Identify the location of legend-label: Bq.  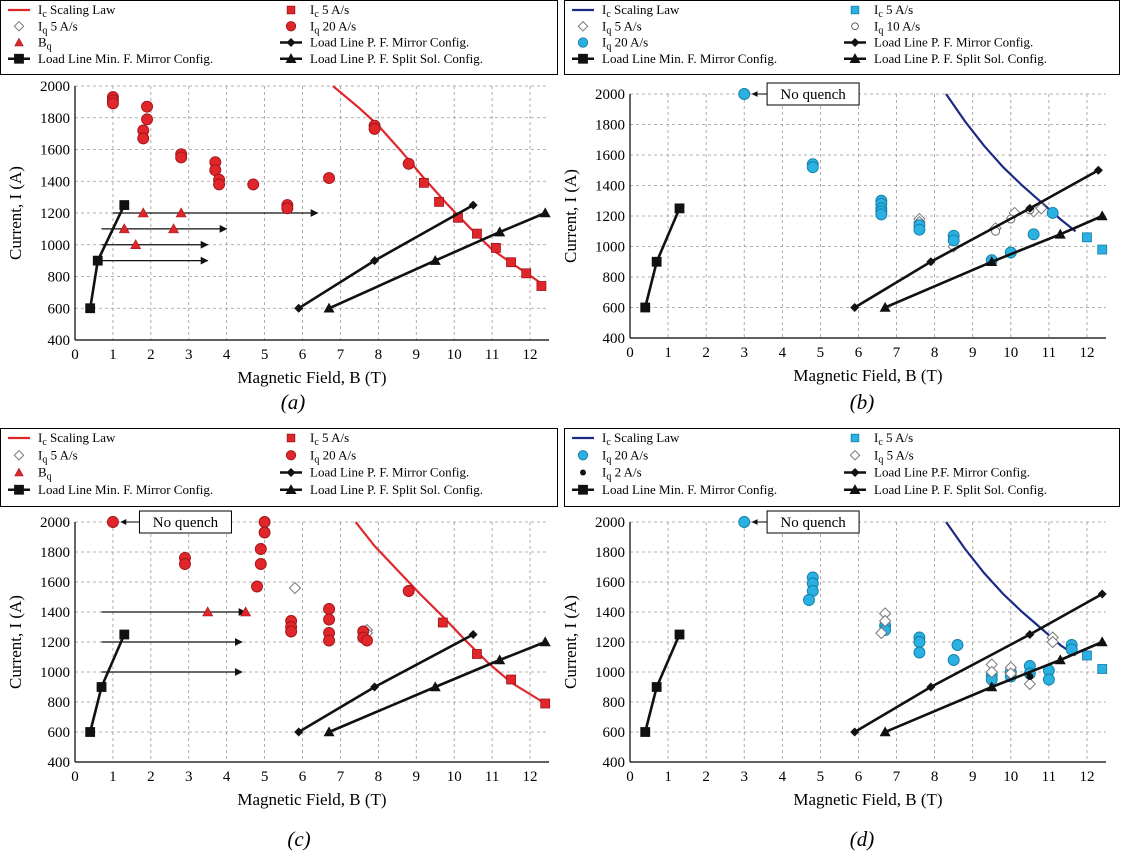
(45, 44).